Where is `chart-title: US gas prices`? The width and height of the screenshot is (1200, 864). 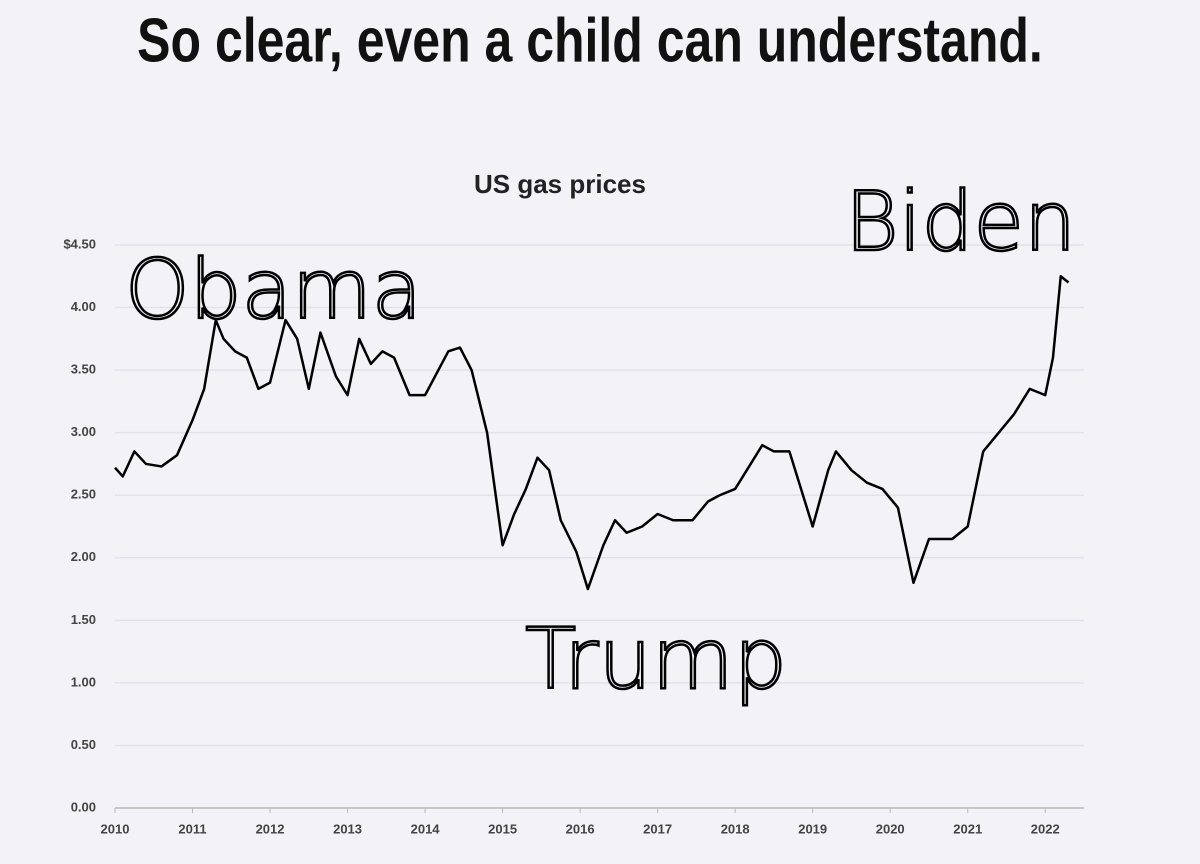 chart-title: US gas prices is located at coordinates (560, 184).